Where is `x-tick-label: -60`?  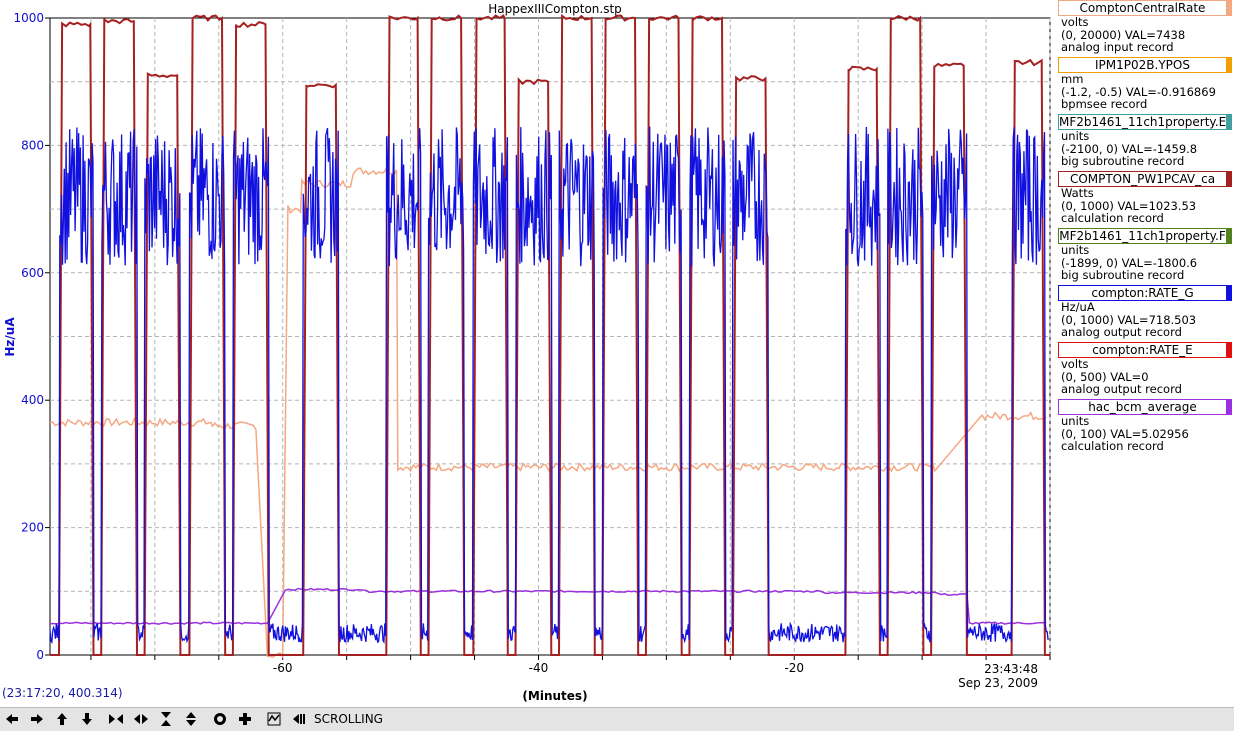
x-tick-label: -60 is located at coordinates (283, 668).